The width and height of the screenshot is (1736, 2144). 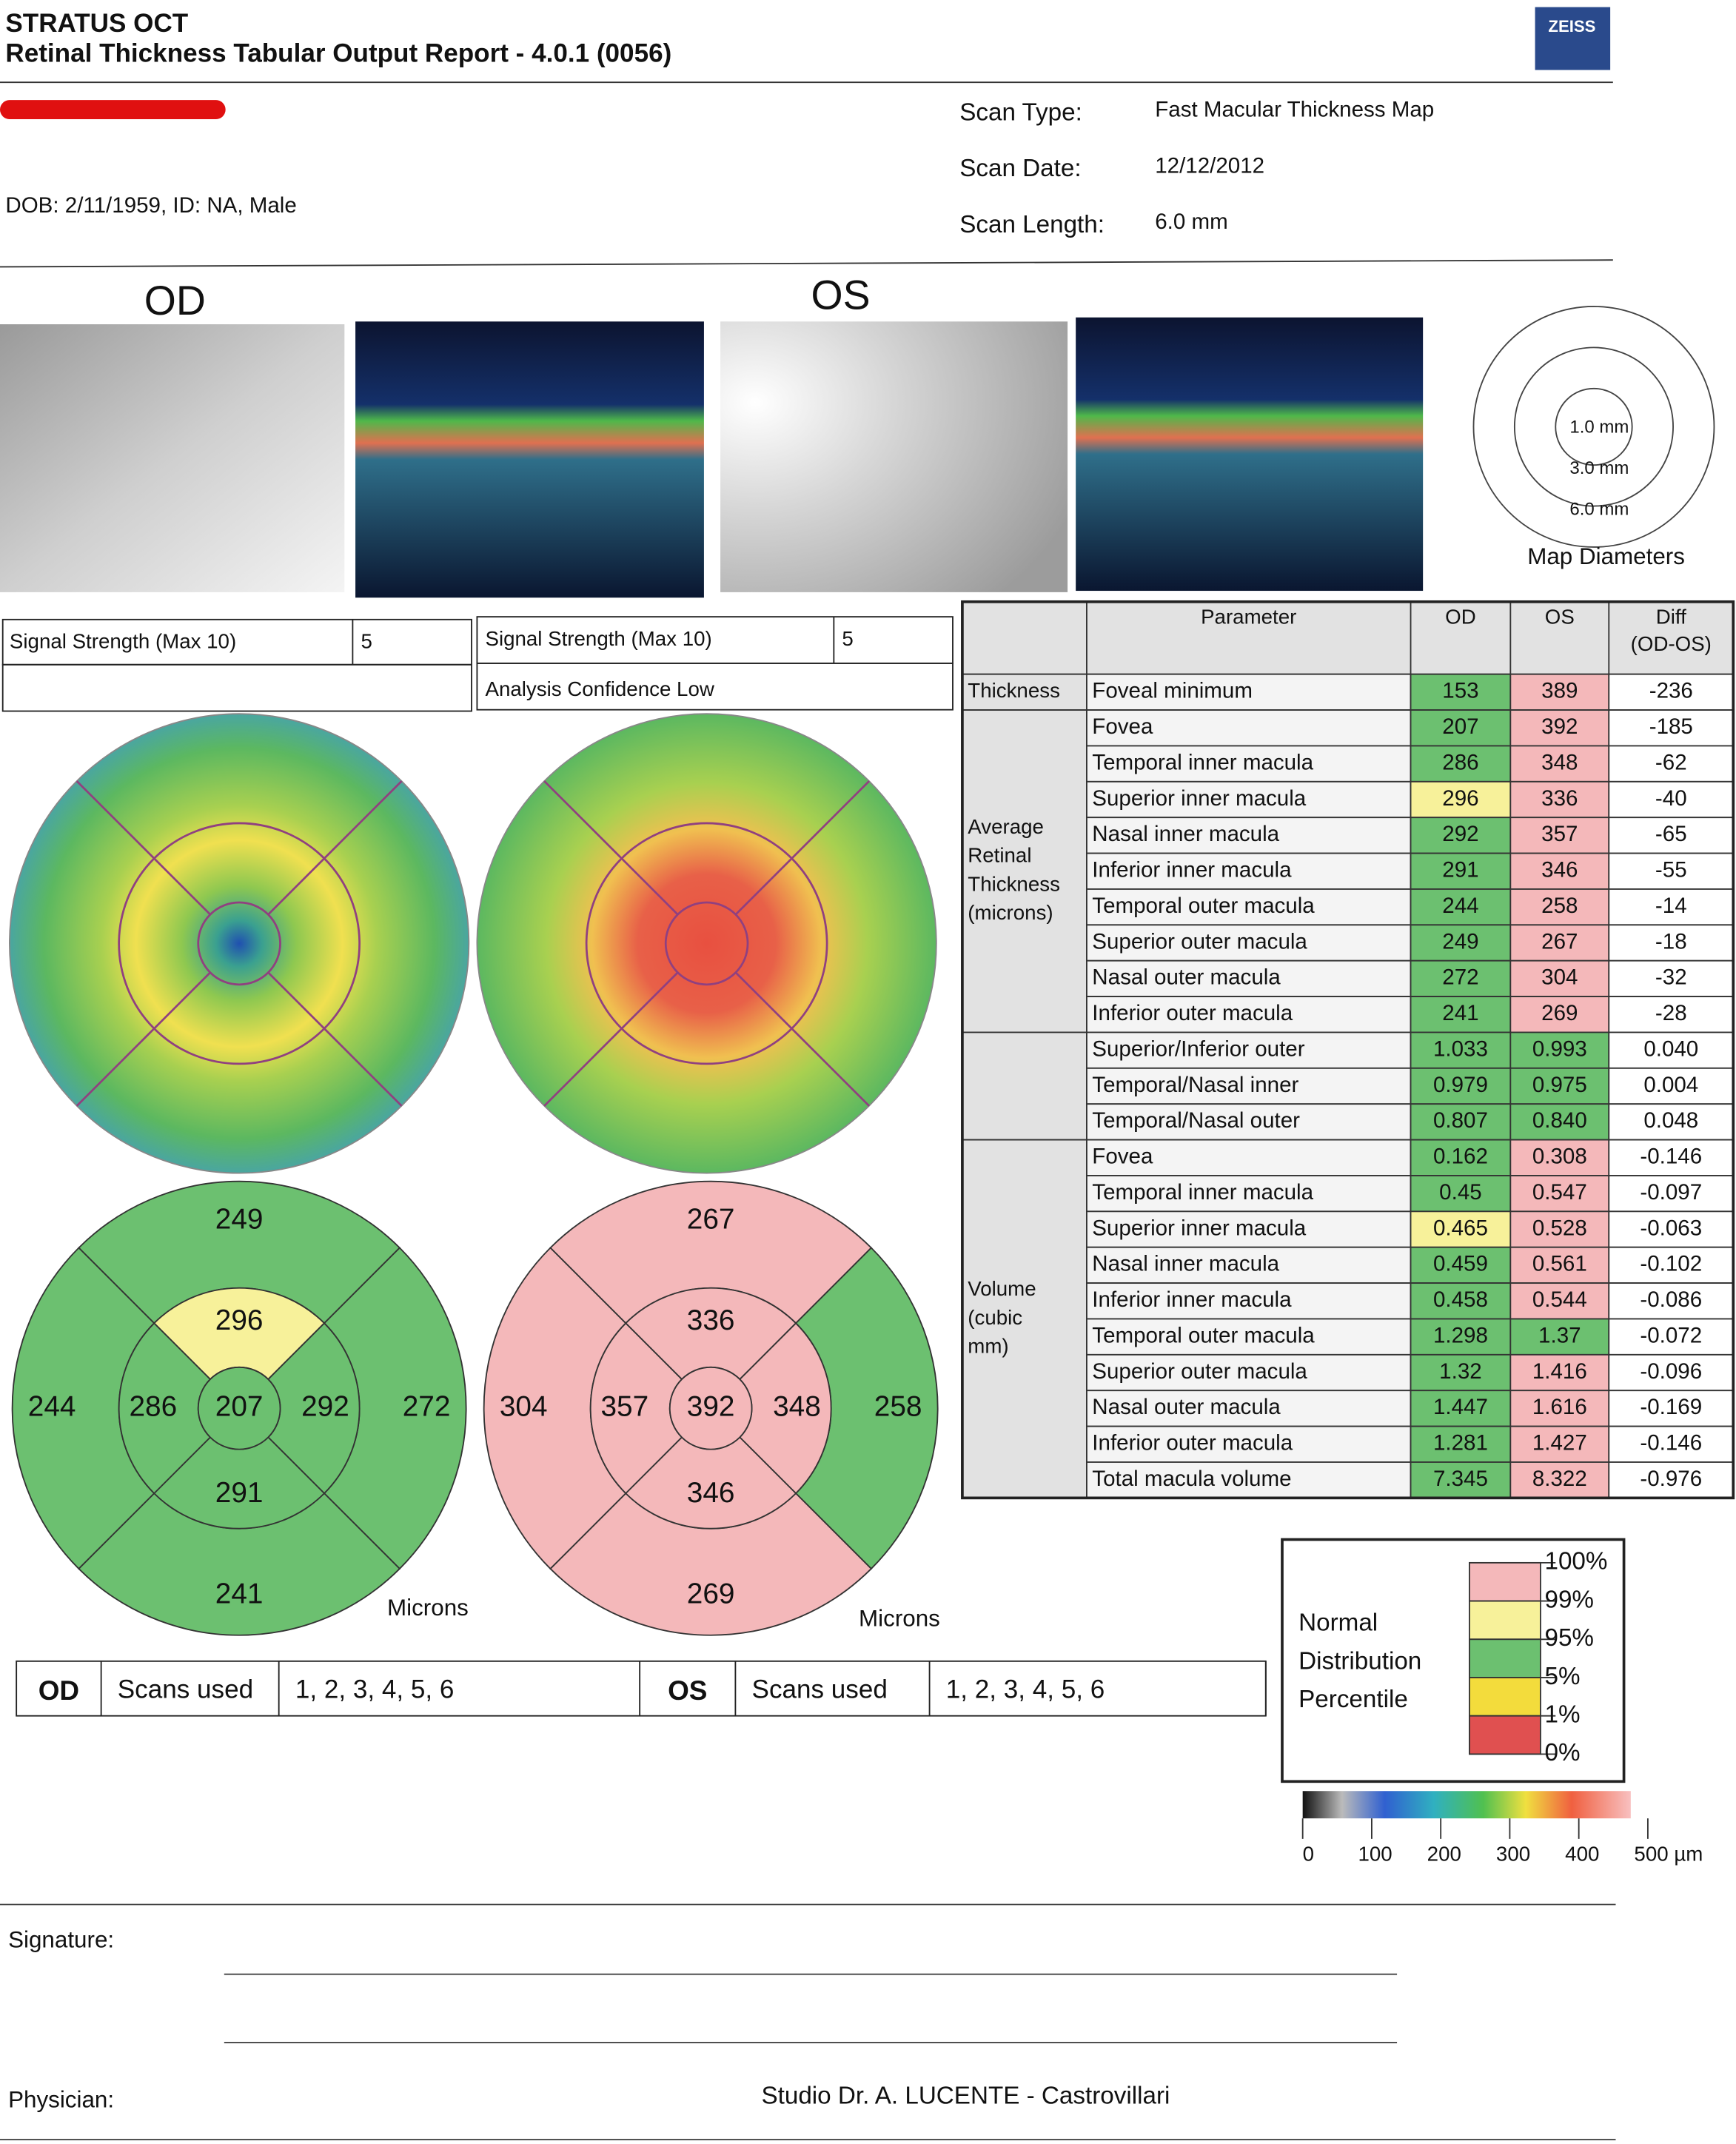 I want to click on os-value: 258, so click(x=1559, y=906).